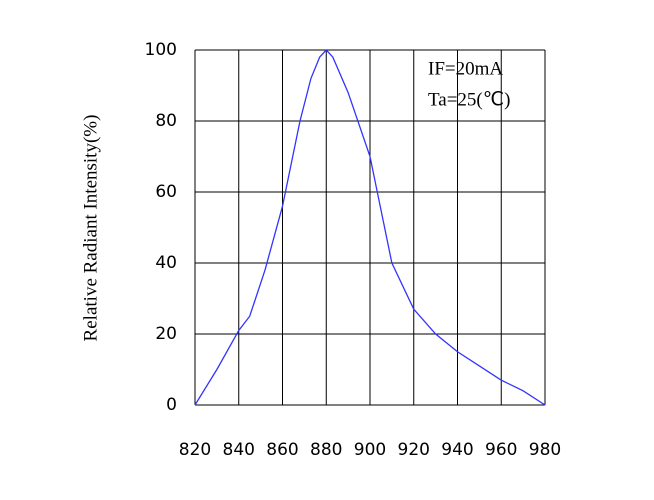 The image size is (654, 500). What do you see at coordinates (370, 450) in the screenshot?
I see `x-tick-label: 900` at bounding box center [370, 450].